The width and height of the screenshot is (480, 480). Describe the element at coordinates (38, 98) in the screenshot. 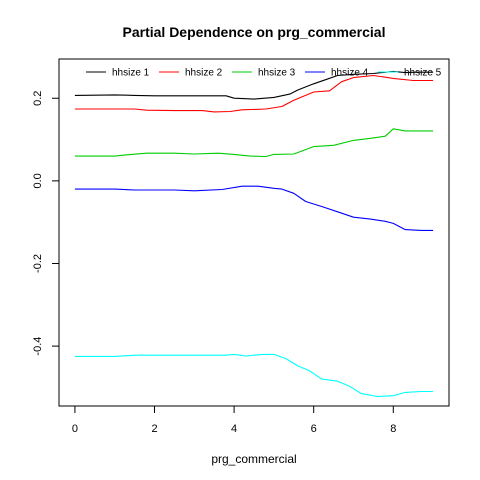

I see `y-tick-label: 0.2` at that location.